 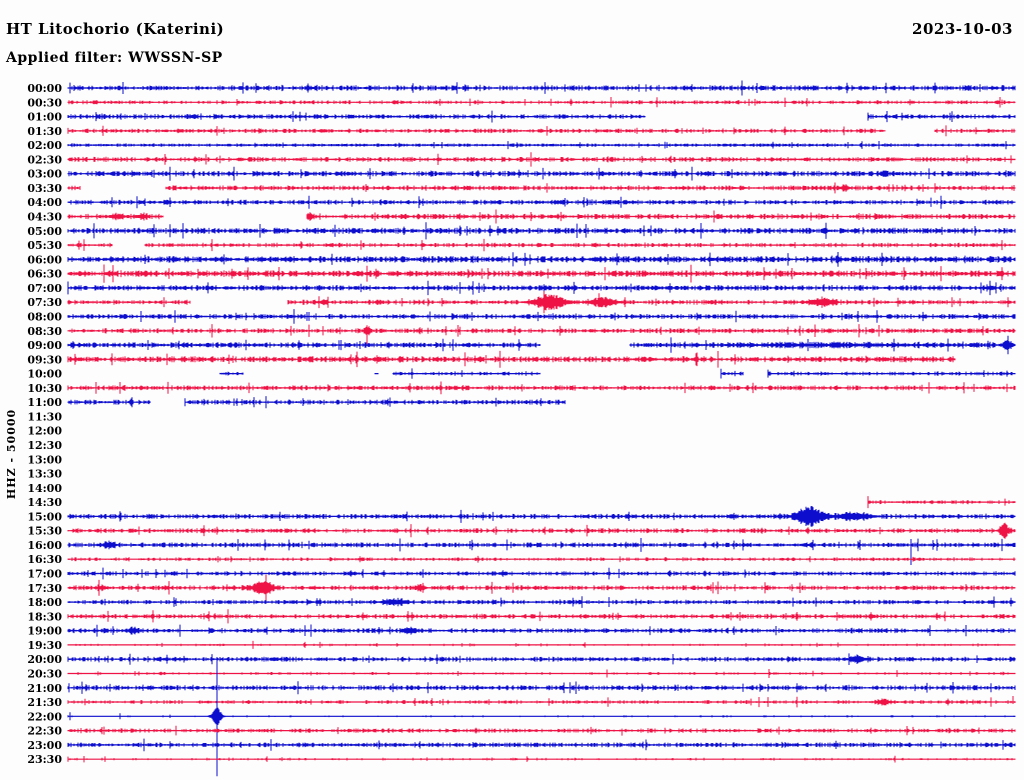 I want to click on row-time-label: 06:00, so click(x=44, y=259).